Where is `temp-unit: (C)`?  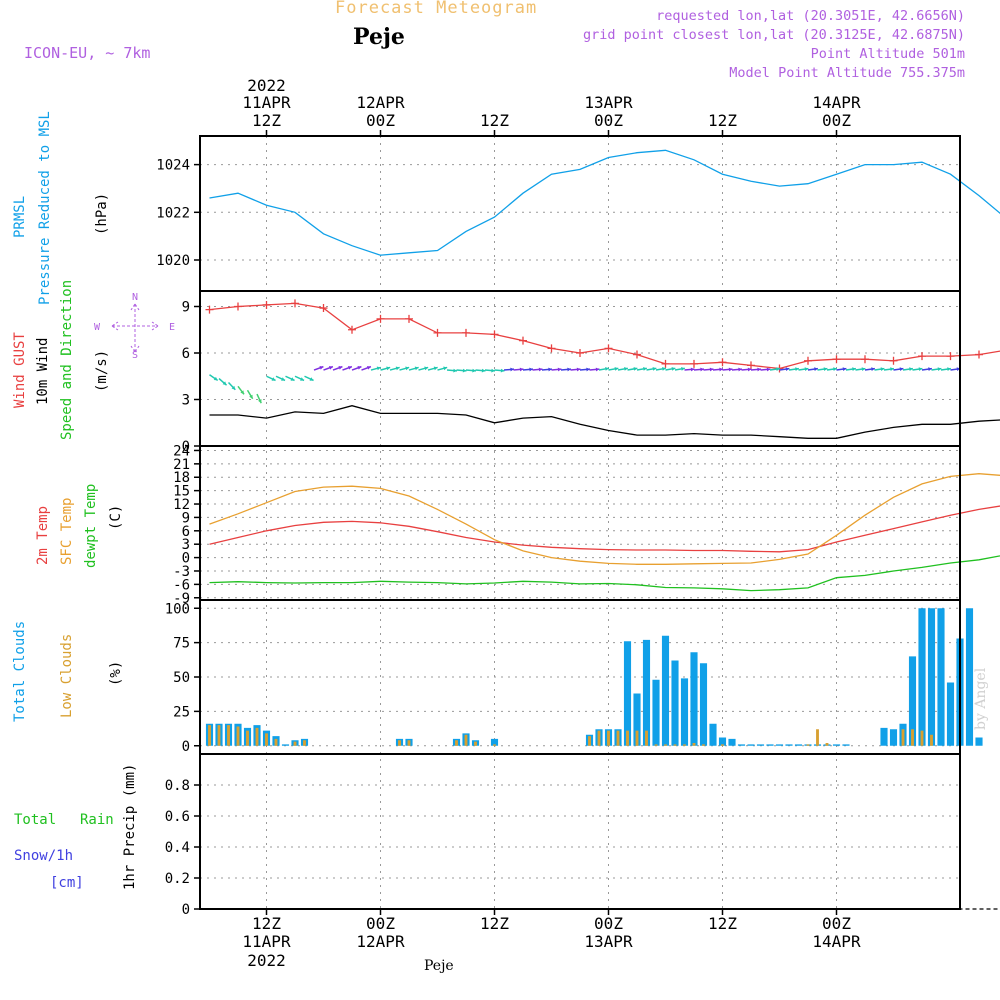 temp-unit: (C) is located at coordinates (116, 517).